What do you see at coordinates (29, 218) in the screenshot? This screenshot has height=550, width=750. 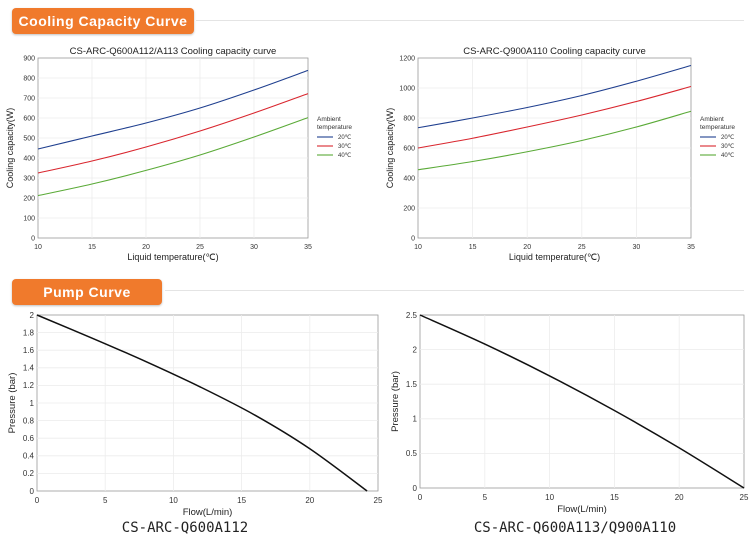 I see `y-tick-label: 100` at bounding box center [29, 218].